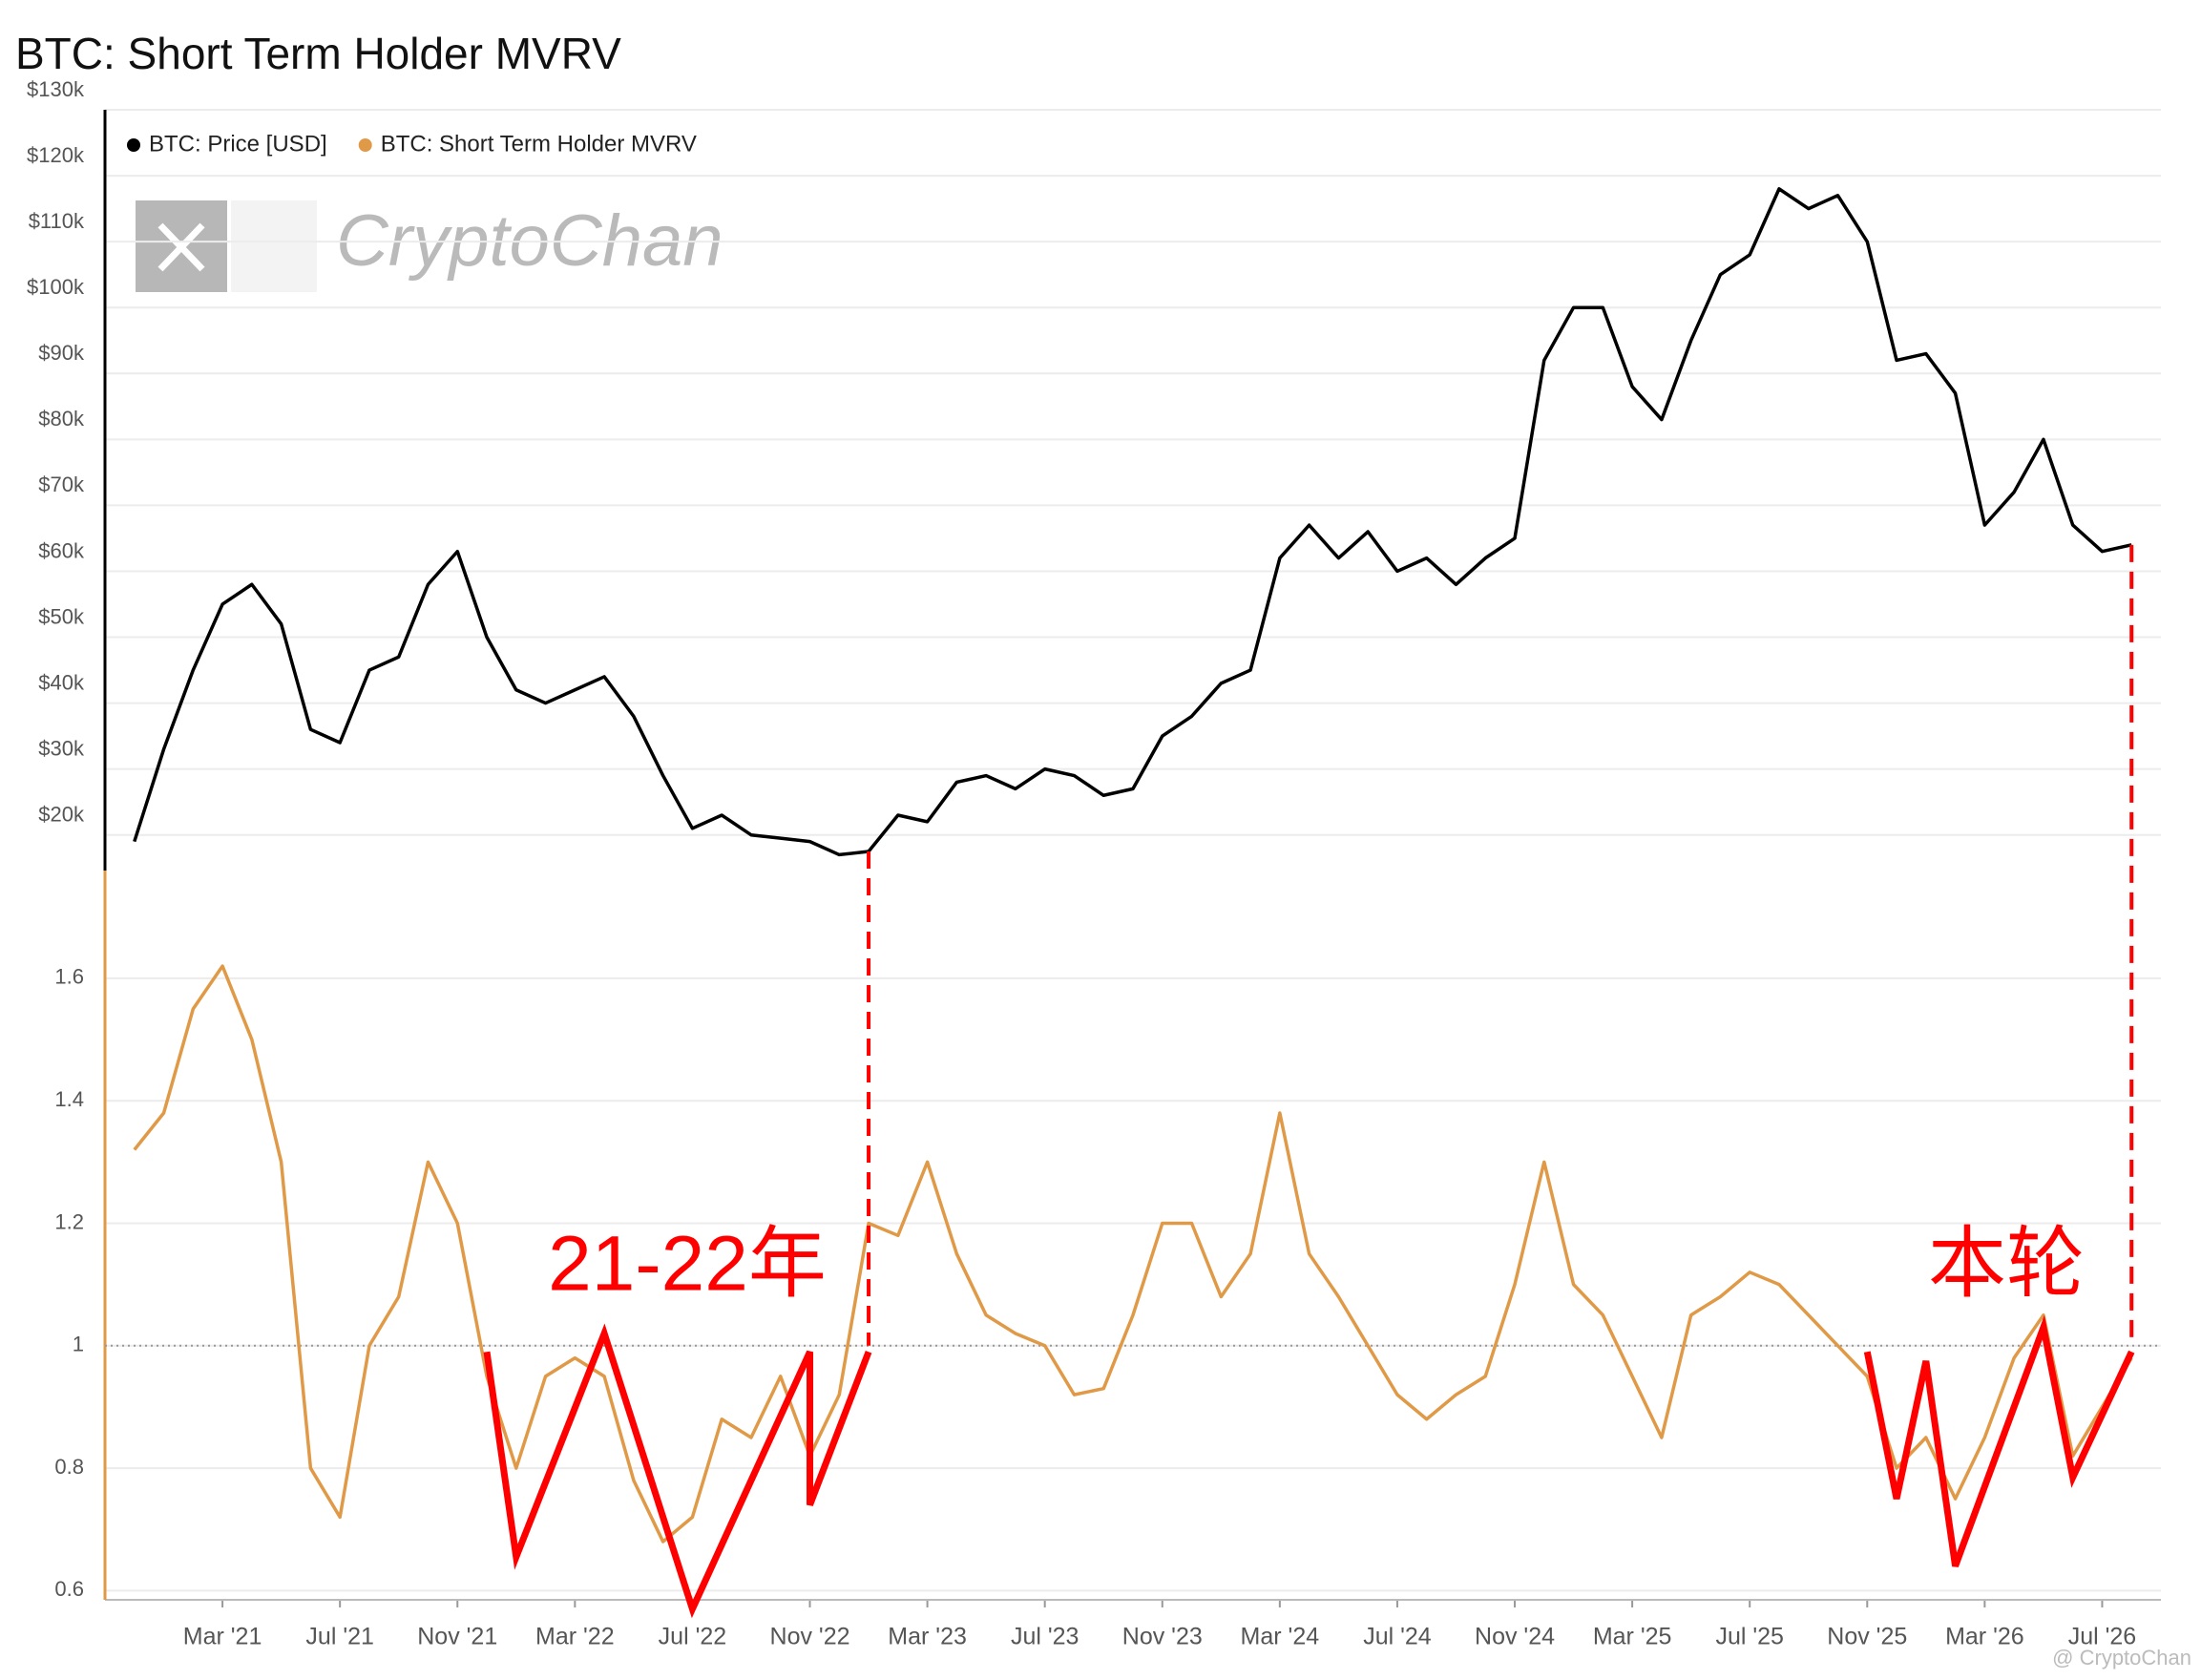 The width and height of the screenshot is (2201, 1680). I want to click on y-tick-label: $20k, so click(61, 815).